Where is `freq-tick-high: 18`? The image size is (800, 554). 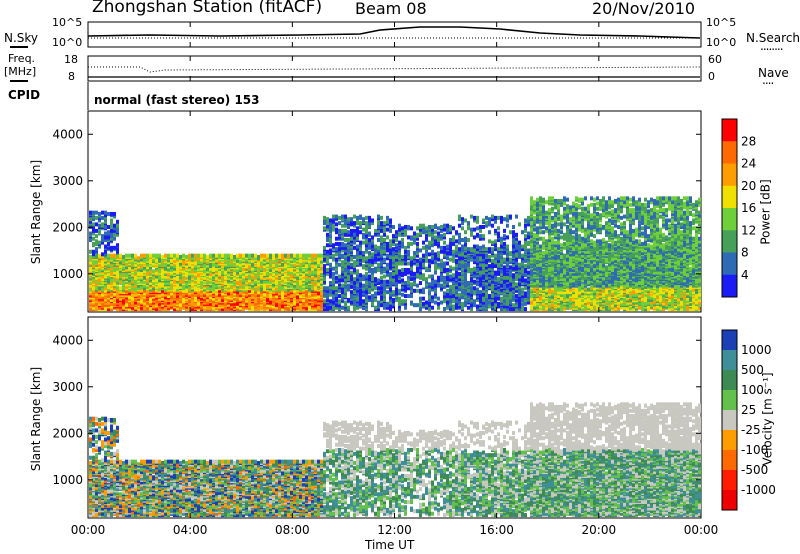
freq-tick-high: 18 is located at coordinates (71, 59).